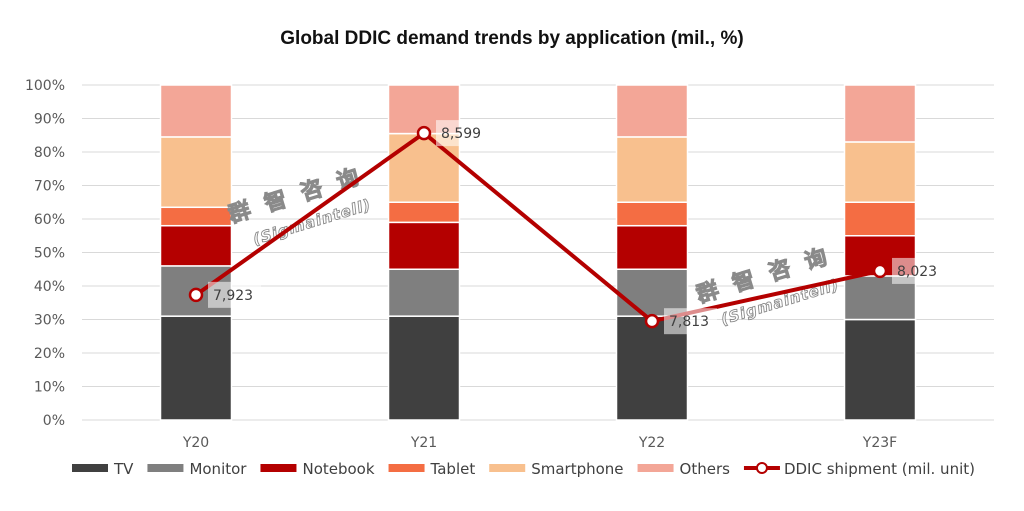 This screenshot has height=511, width=1024. I want to click on y-tick-label: 20%, so click(49, 354).